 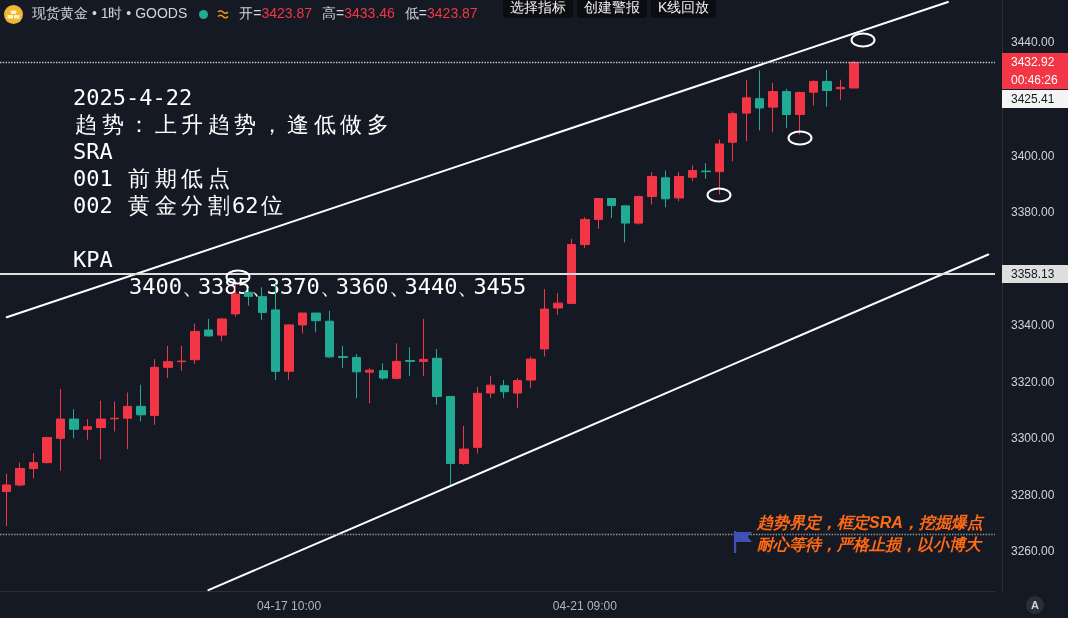 What do you see at coordinates (1035, 605) in the screenshot?
I see `text: A` at bounding box center [1035, 605].